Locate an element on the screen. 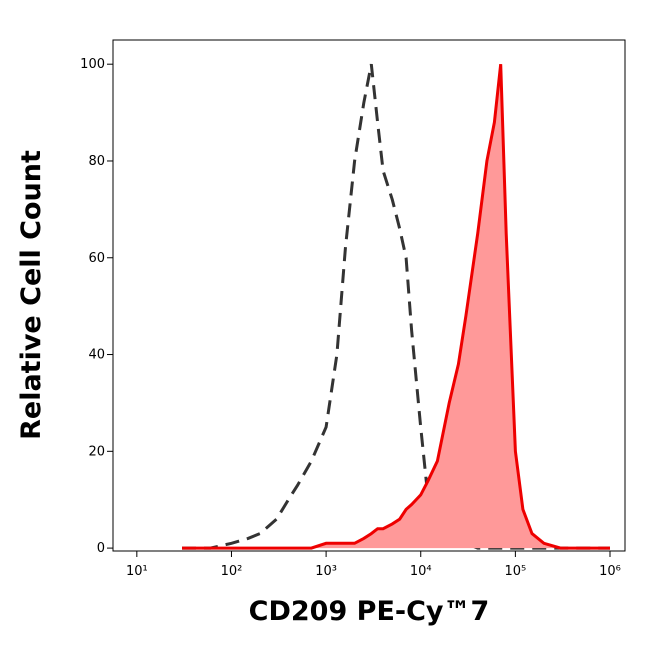  y-tick-label: 60 is located at coordinates (96, 258).